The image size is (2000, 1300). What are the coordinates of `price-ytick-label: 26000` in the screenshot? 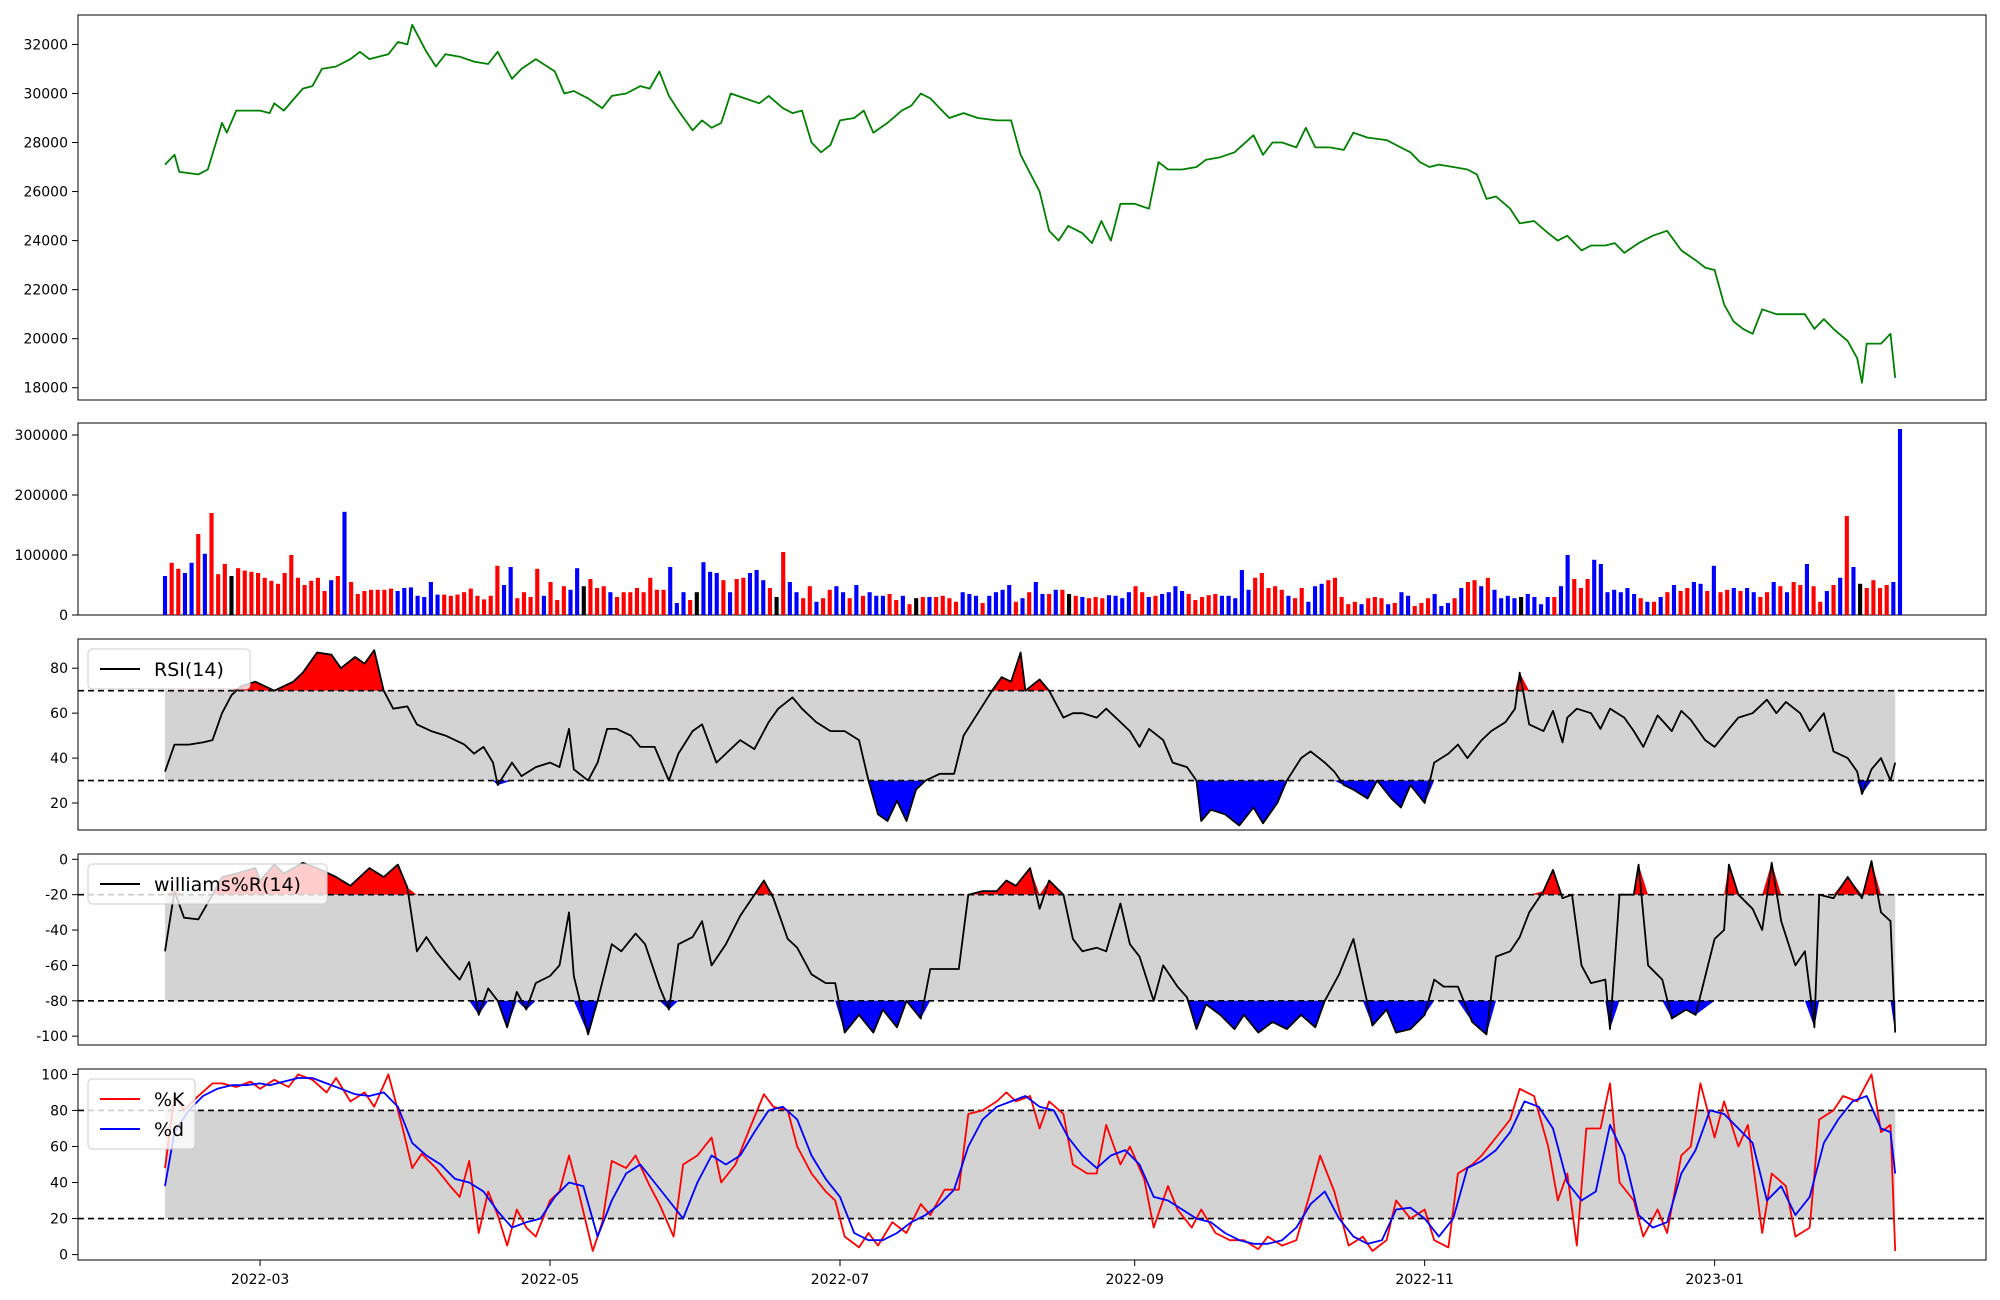 It's located at (45, 193).